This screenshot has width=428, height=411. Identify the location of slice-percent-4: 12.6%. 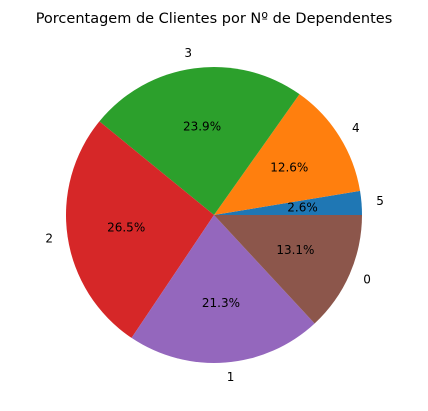
(289, 167).